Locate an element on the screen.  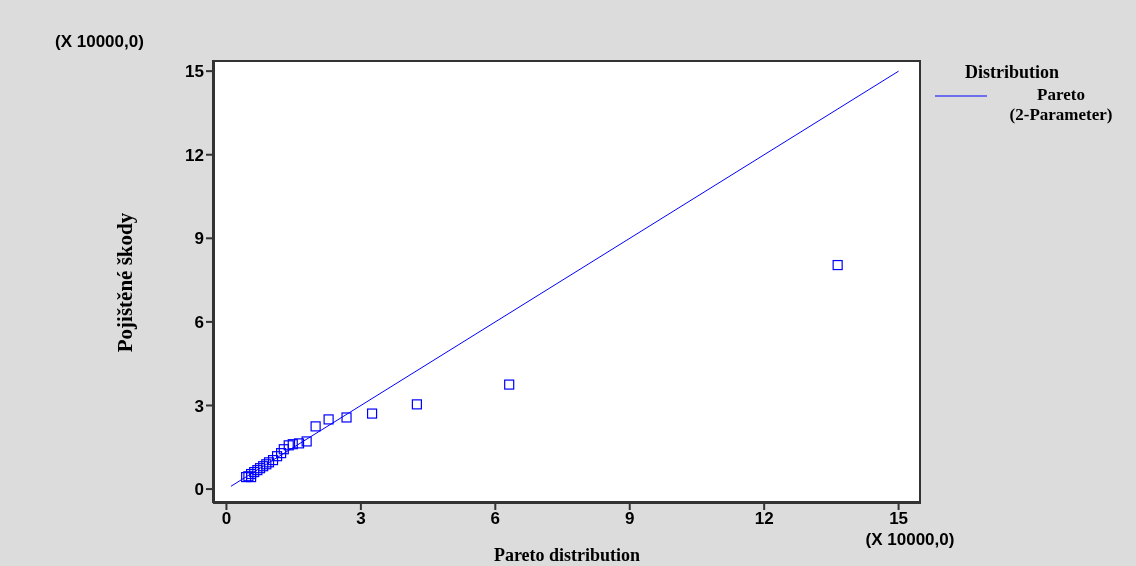
y-tick-label: 0 is located at coordinates (199, 490).